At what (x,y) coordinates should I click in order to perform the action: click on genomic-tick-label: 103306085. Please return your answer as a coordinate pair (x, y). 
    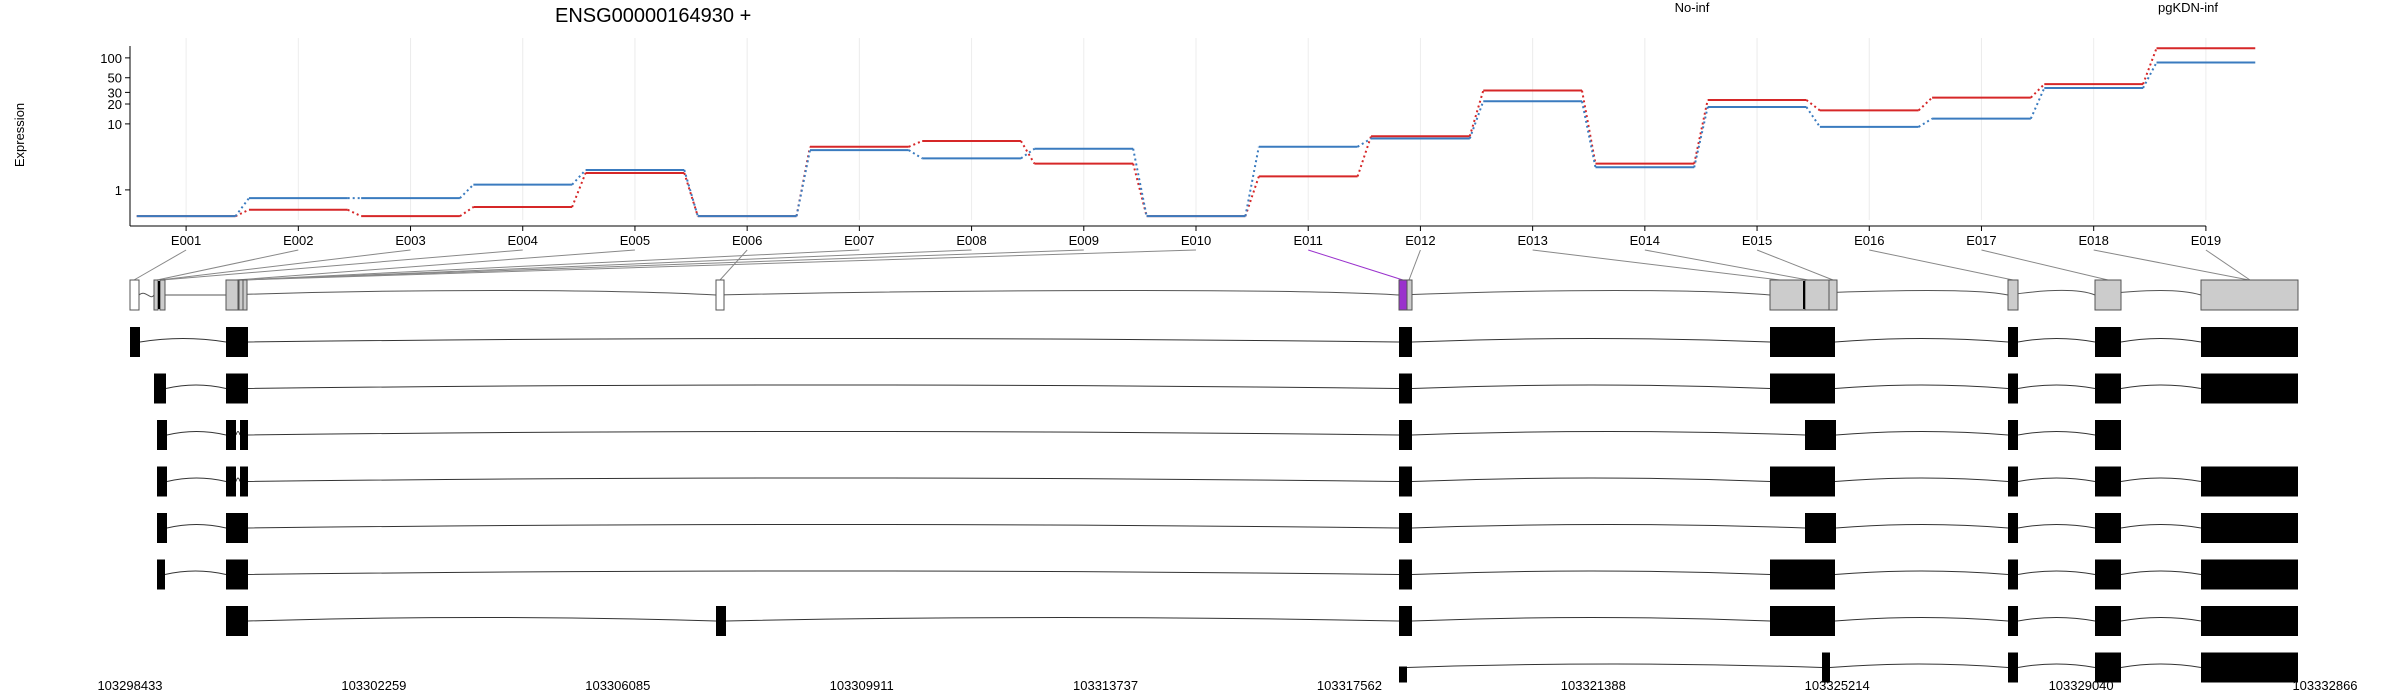
    Looking at the image, I should click on (617, 685).